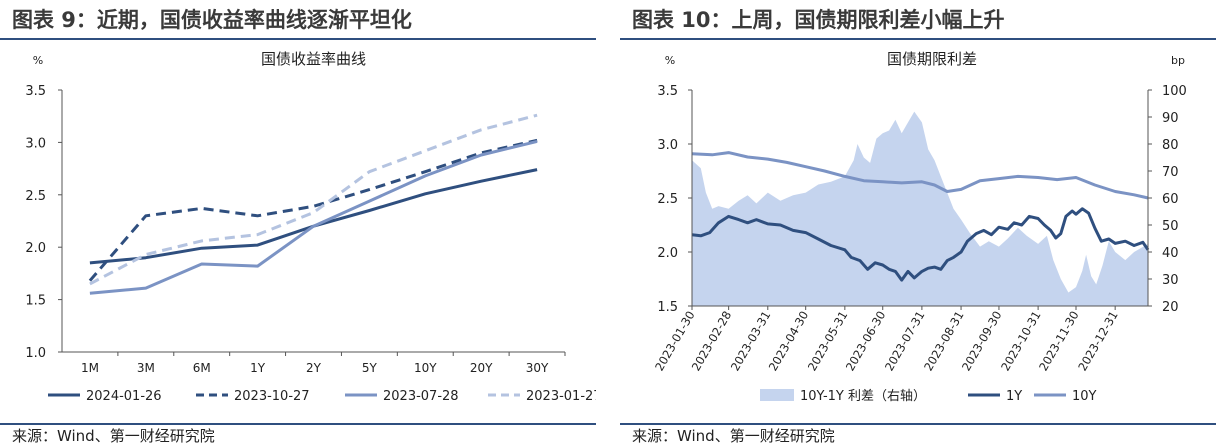 This screenshot has width=1216, height=447. Describe the element at coordinates (863, 396) in the screenshot. I see `legend-label: 10Y-1Y 利差（右轴）` at that location.